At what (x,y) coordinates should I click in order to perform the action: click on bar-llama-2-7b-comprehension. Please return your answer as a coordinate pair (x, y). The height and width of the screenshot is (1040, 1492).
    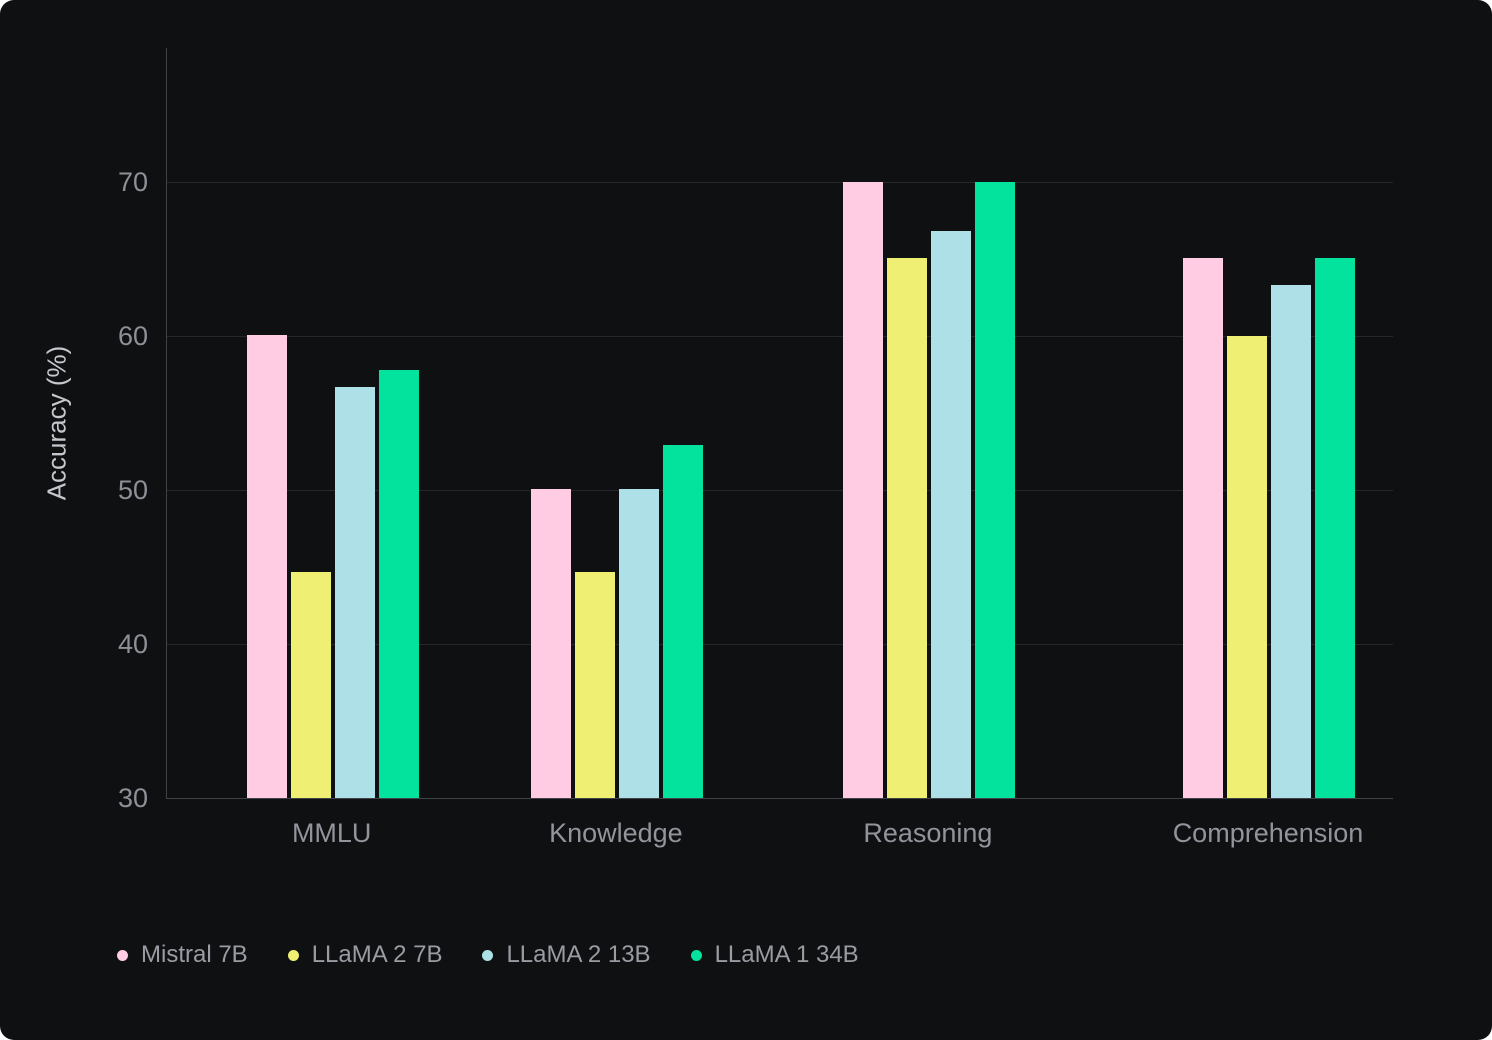
    Looking at the image, I should click on (1247, 567).